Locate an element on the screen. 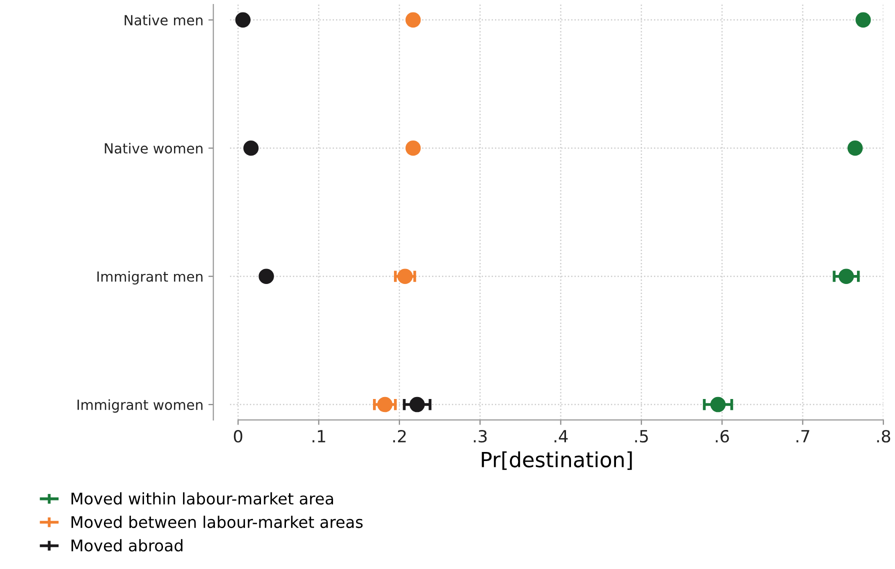 This screenshot has height=569, width=895. legend-label: Moved within labour-market area is located at coordinates (203, 498).